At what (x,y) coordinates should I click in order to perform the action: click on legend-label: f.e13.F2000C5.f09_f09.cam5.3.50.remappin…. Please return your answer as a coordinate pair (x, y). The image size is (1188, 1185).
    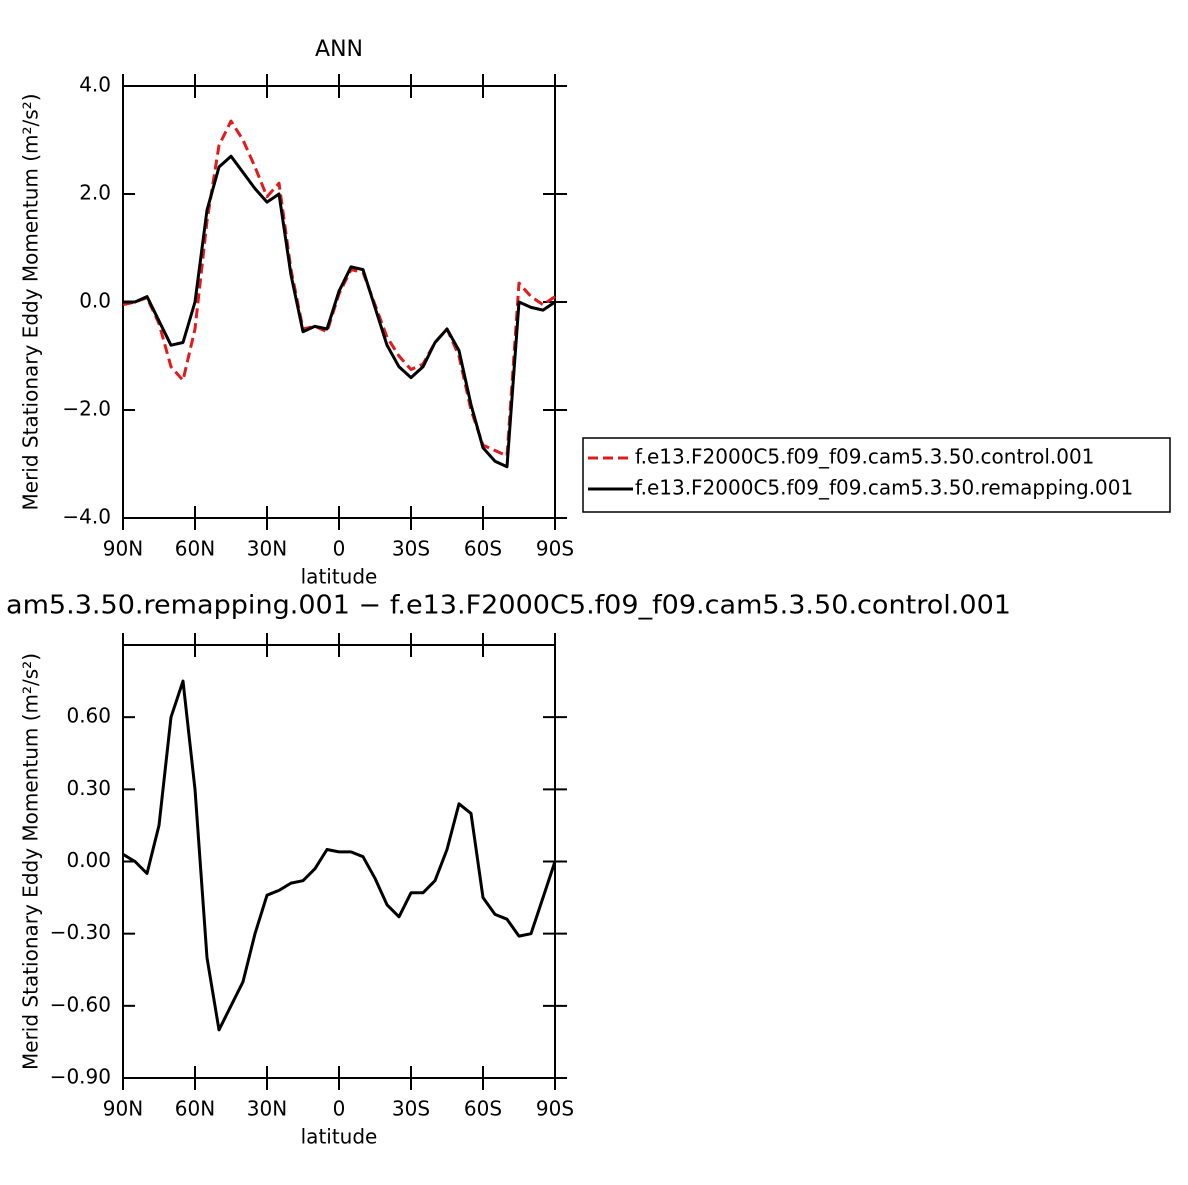
    Looking at the image, I should click on (884, 488).